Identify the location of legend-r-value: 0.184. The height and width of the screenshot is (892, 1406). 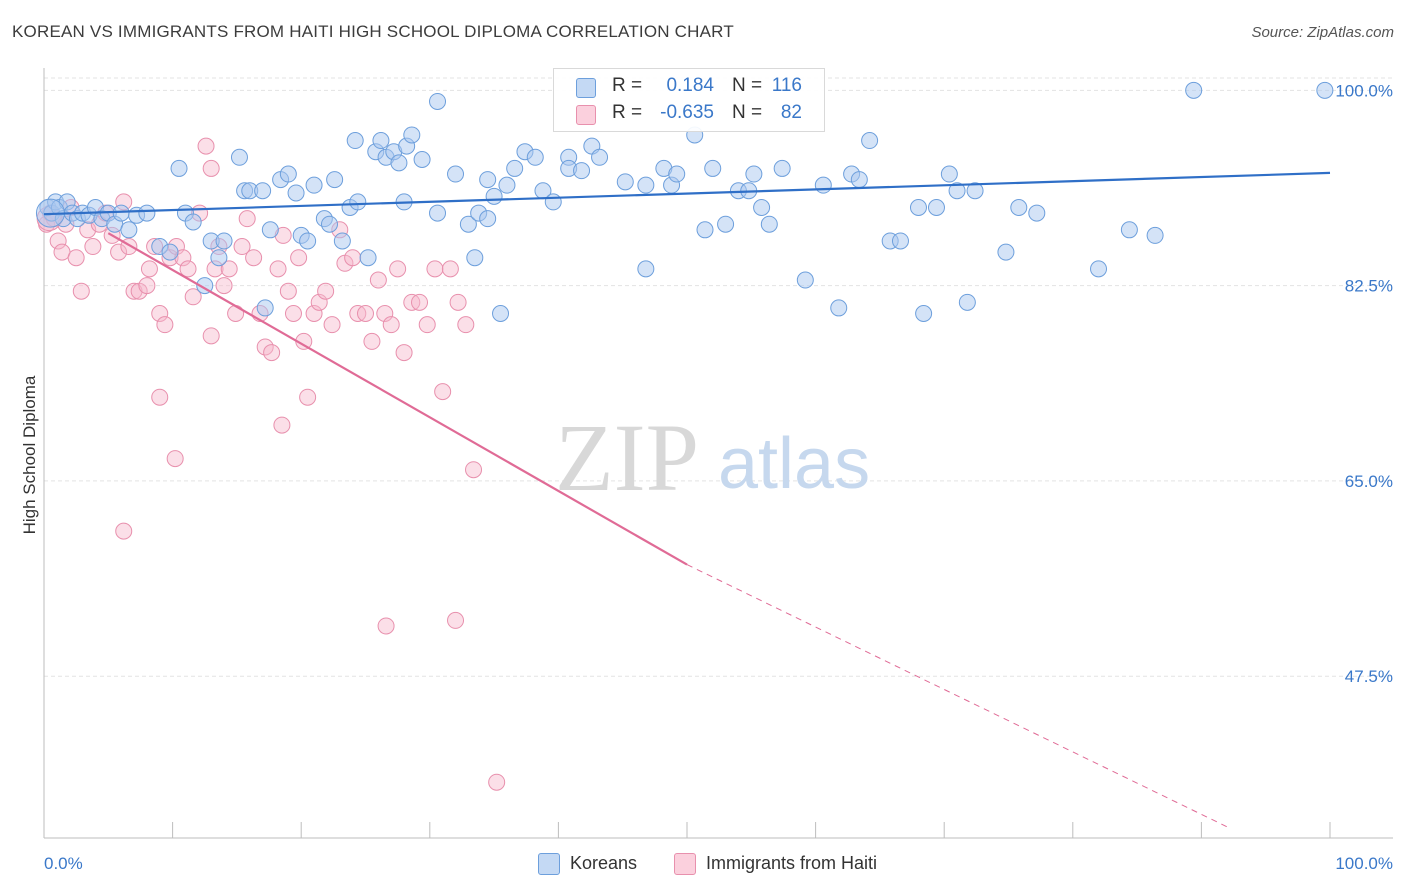
(690, 85).